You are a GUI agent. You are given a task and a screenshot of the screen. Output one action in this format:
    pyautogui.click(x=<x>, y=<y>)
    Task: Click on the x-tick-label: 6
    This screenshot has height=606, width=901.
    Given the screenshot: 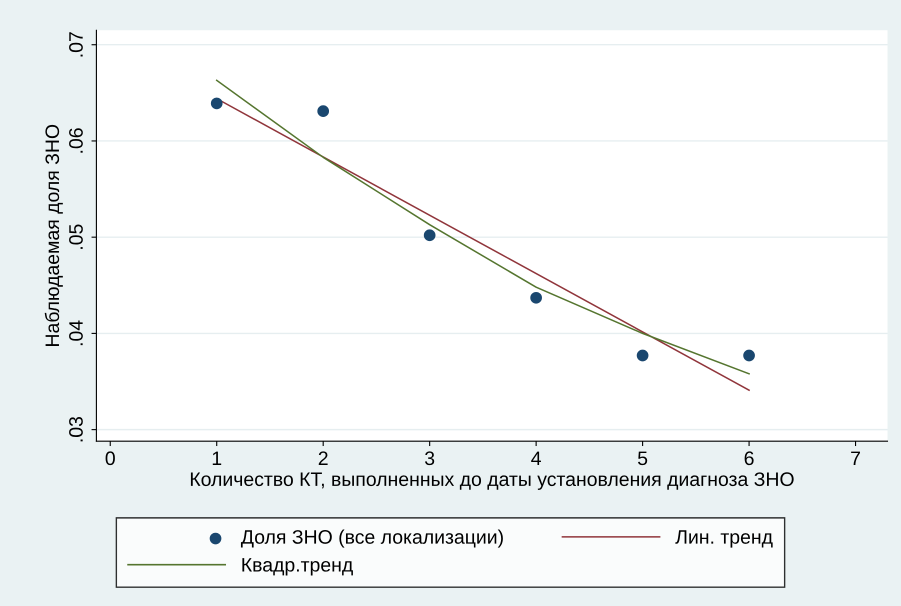 What is the action you would take?
    pyautogui.click(x=749, y=458)
    